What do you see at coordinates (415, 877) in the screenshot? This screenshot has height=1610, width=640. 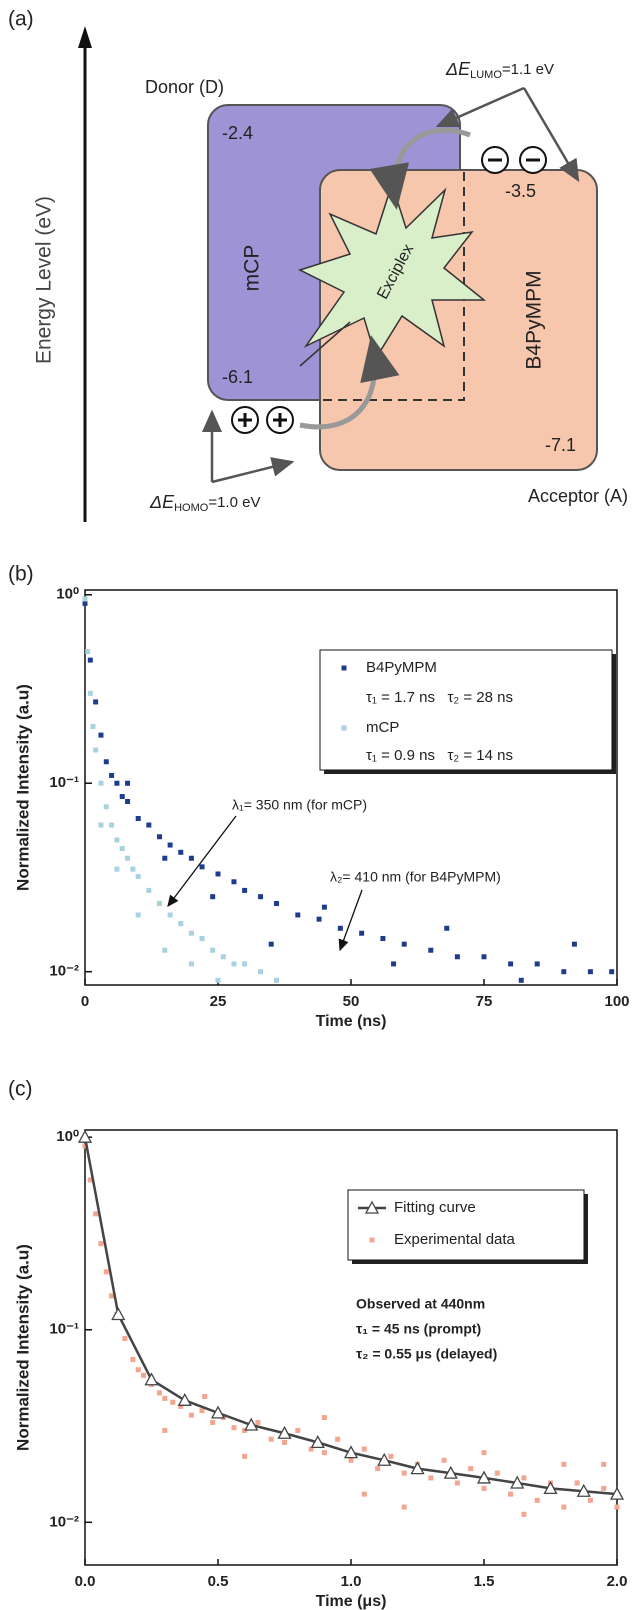 I see `annotation: λ₂= 410 nm (for B4PyMPM)` at bounding box center [415, 877].